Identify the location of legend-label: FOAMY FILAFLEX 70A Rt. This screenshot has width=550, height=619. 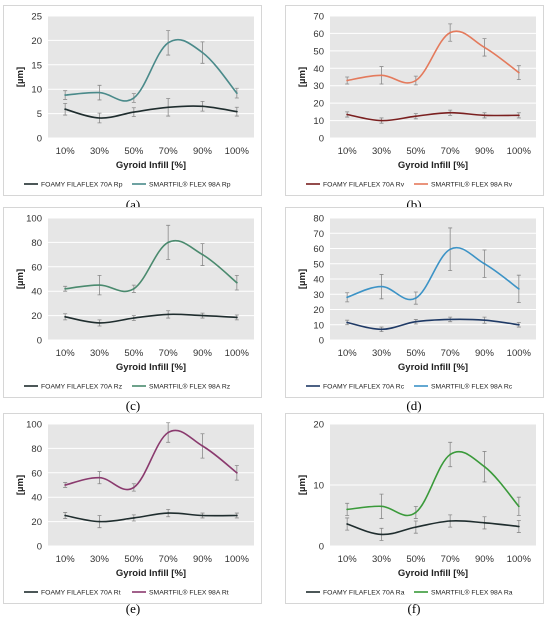
(81, 593).